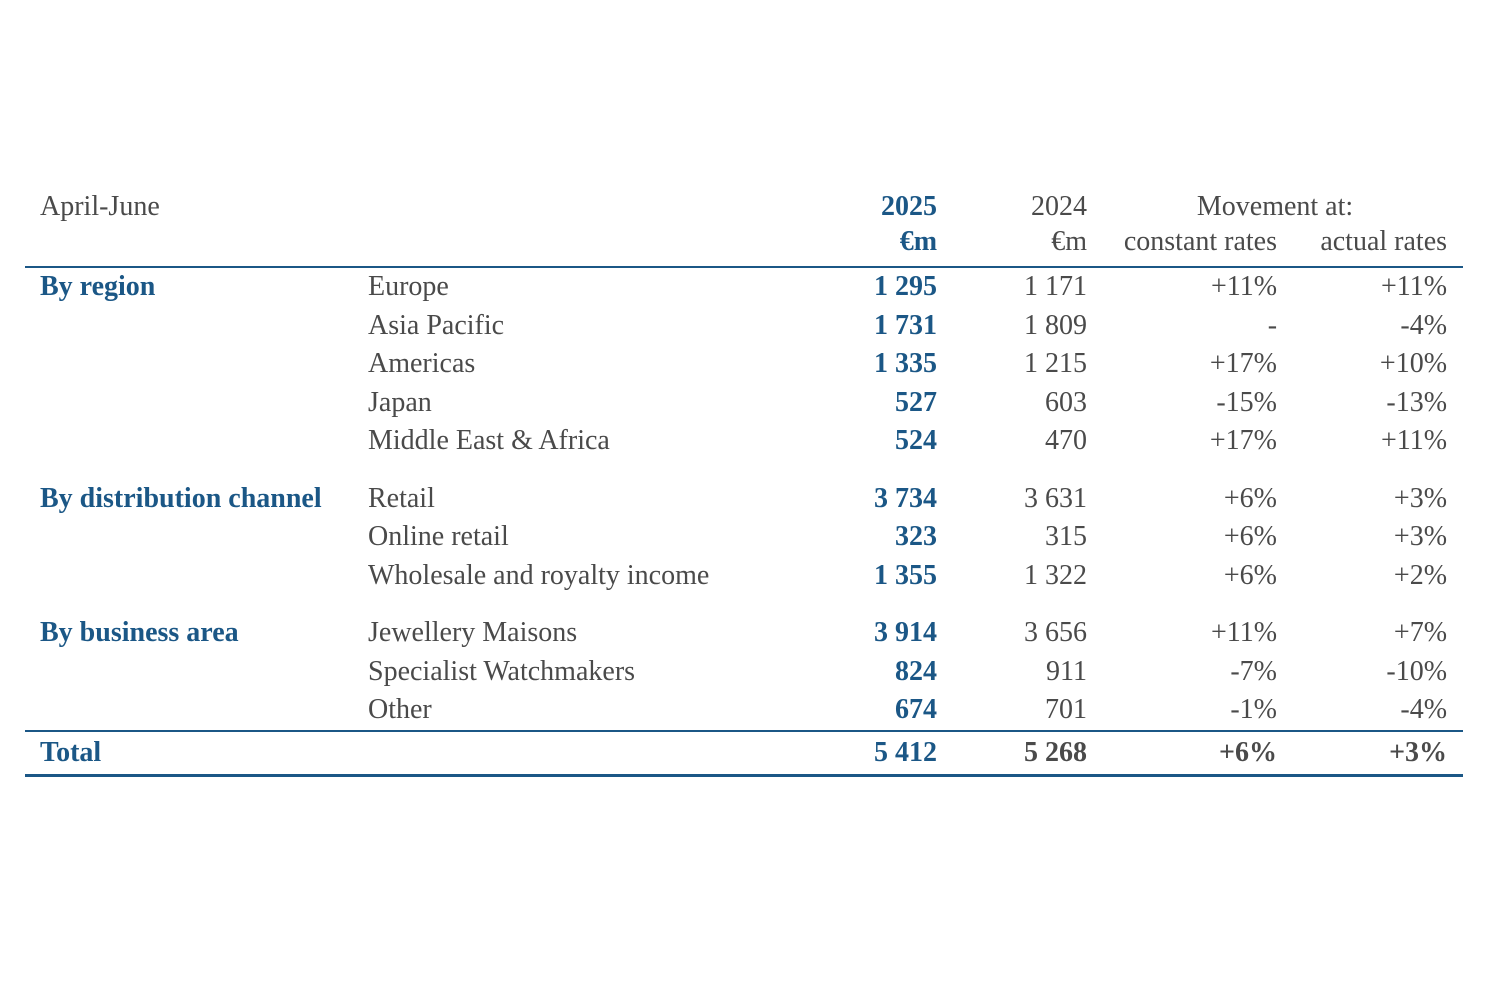  Describe the element at coordinates (744, 441) in the screenshot. I see `table-row: Middle East & Africa 524 470 +17% +11%` at that location.